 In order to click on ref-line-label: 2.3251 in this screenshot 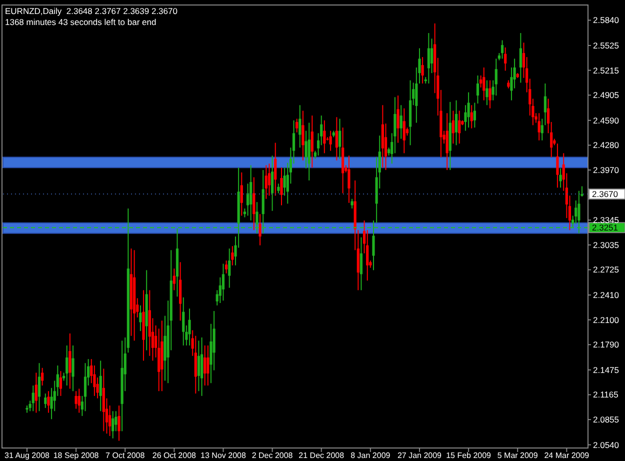, I will do `click(605, 227)`.